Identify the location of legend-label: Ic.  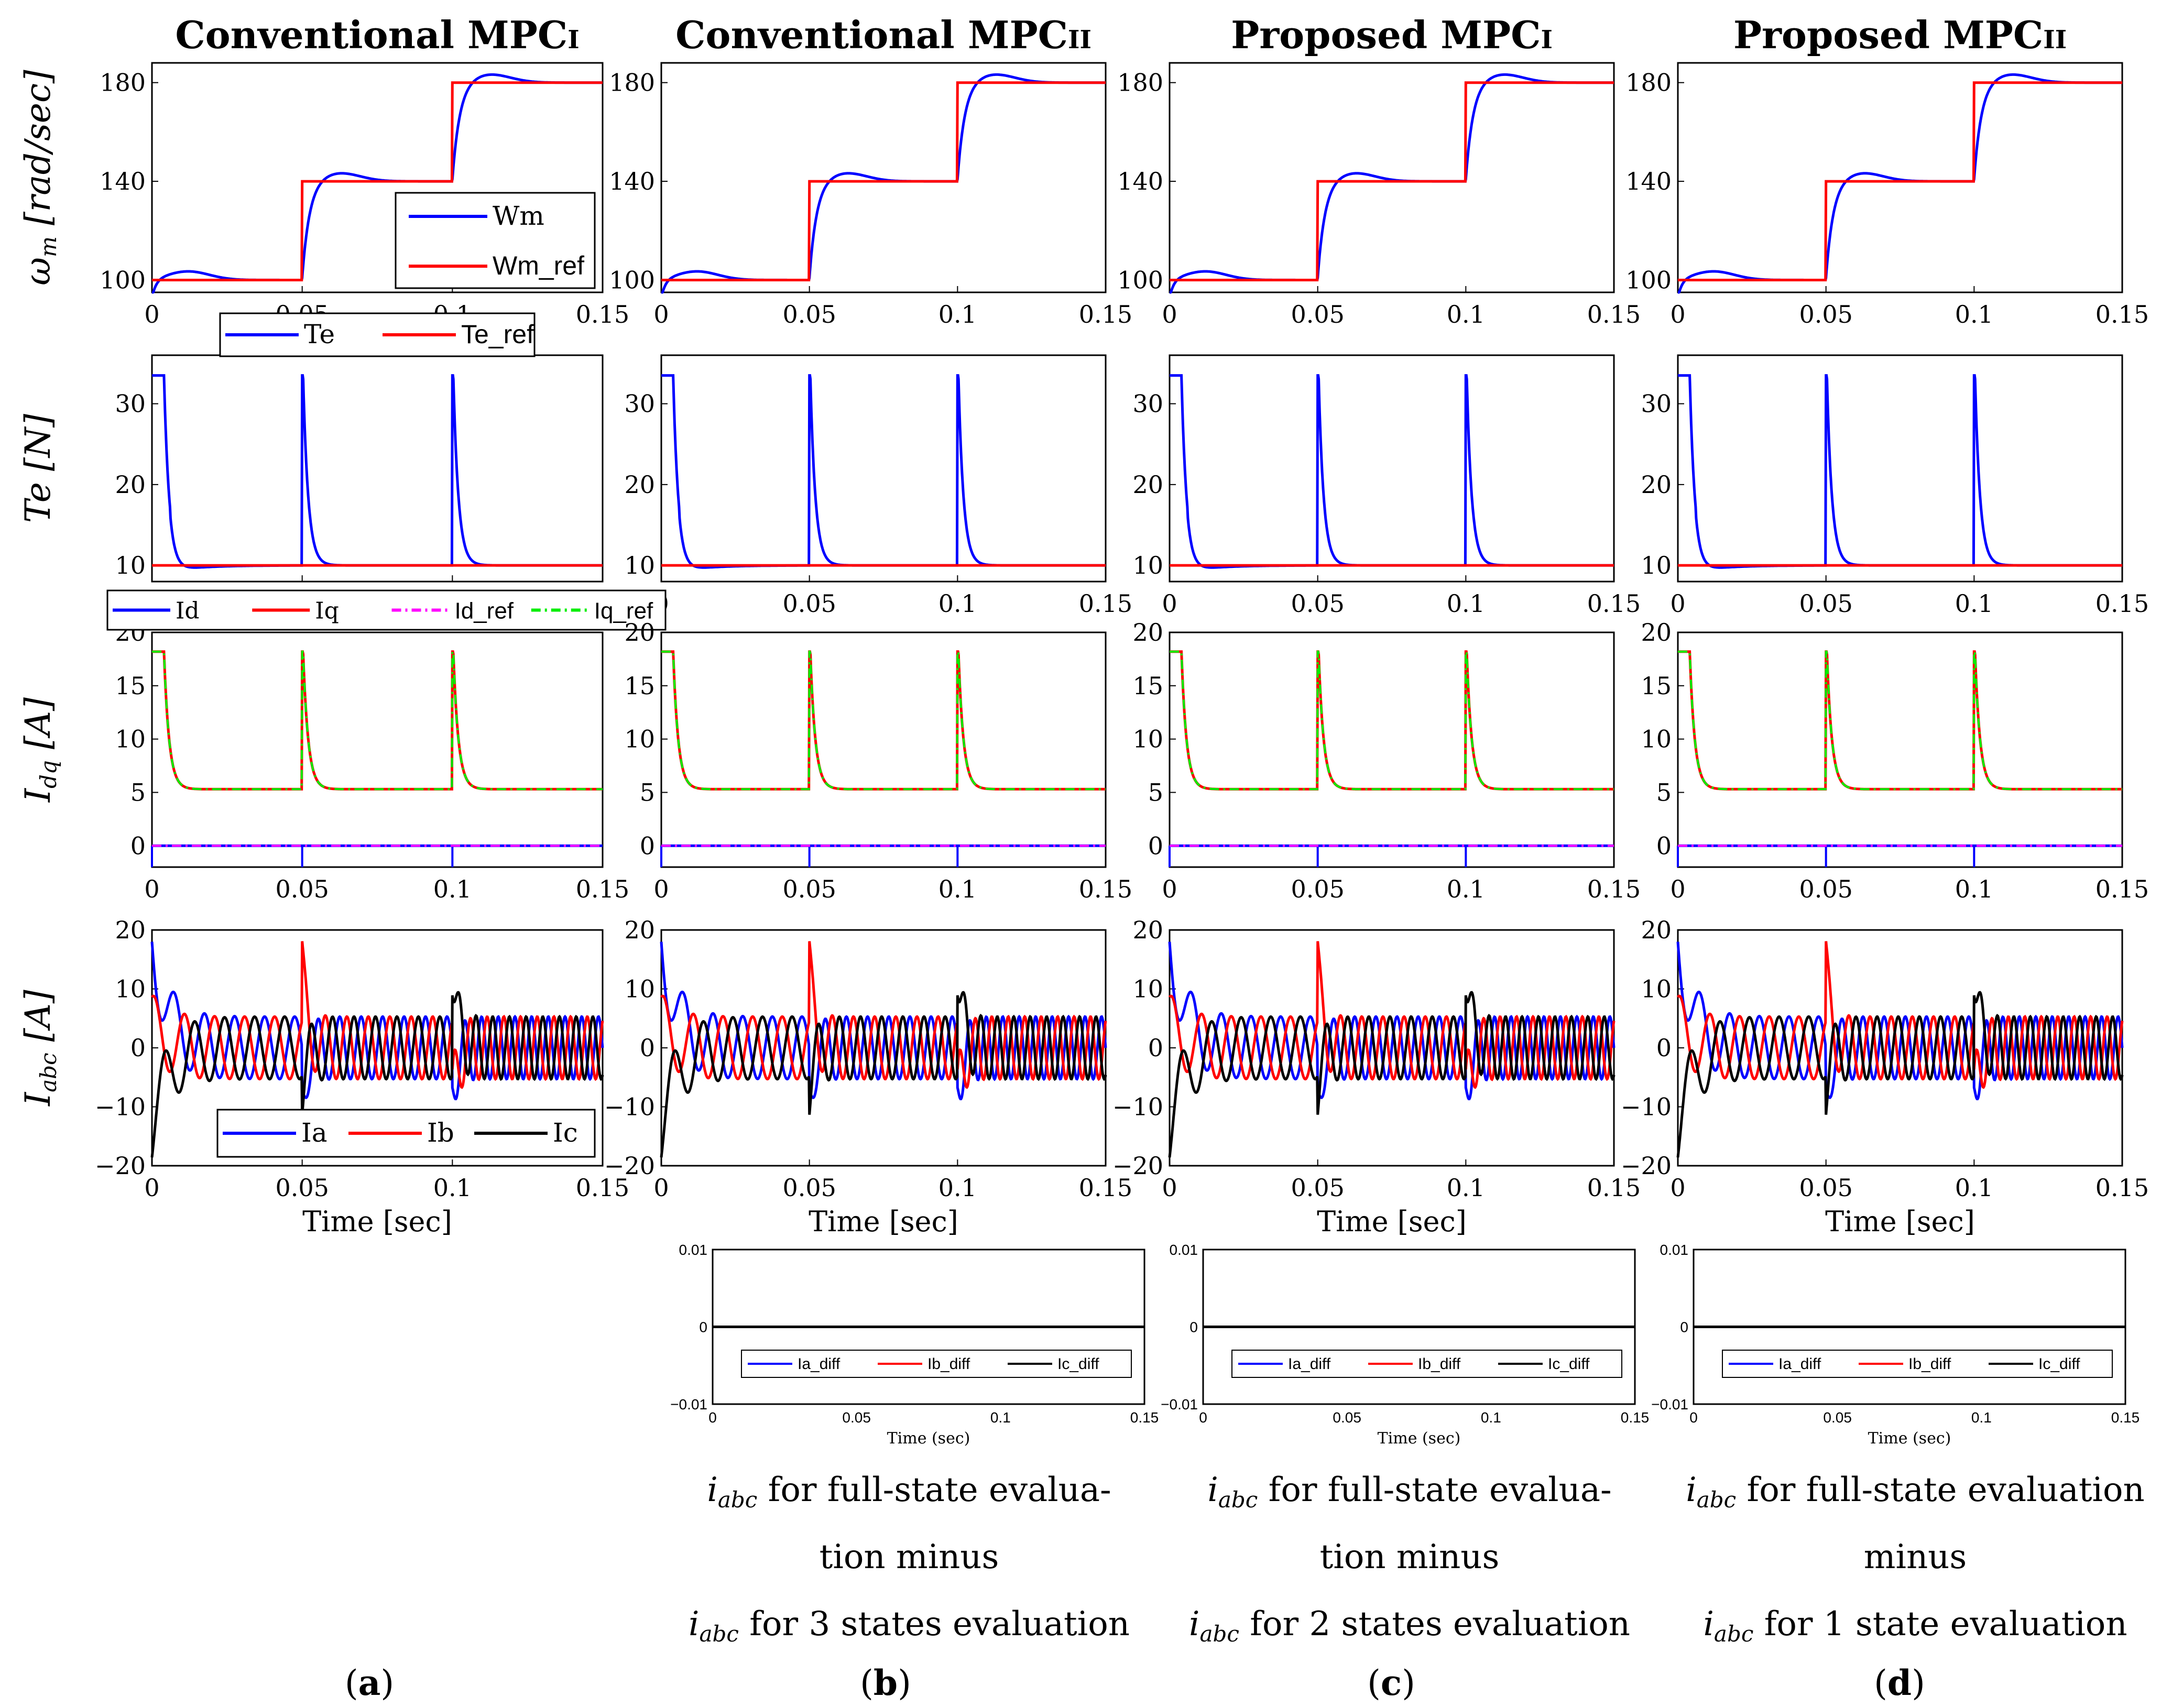
(565, 1133).